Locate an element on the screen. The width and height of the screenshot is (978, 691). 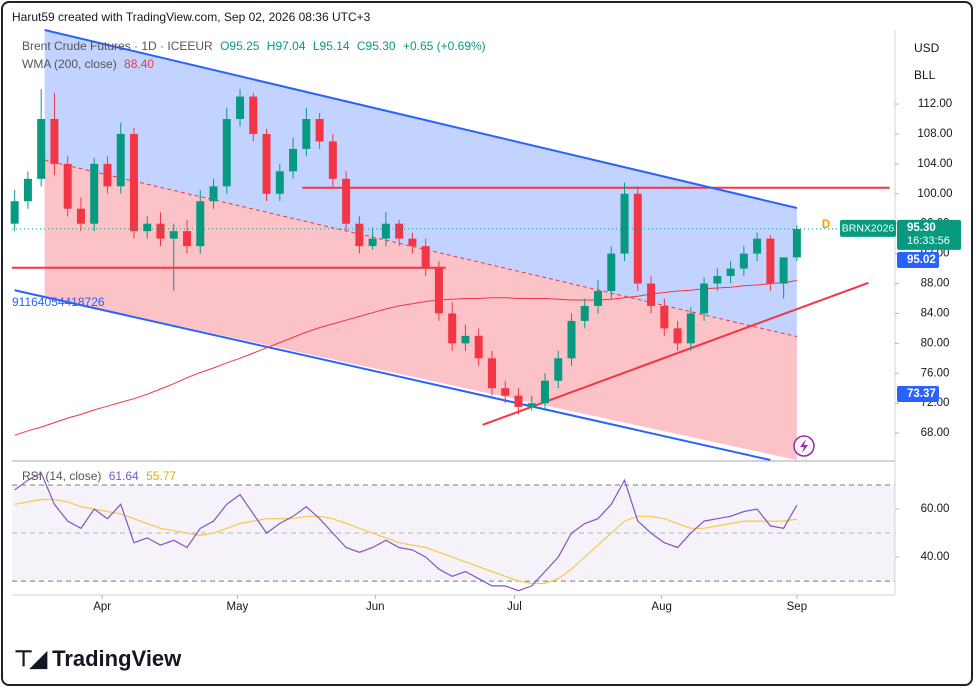
last-price-tag-bg is located at coordinates (929, 234).